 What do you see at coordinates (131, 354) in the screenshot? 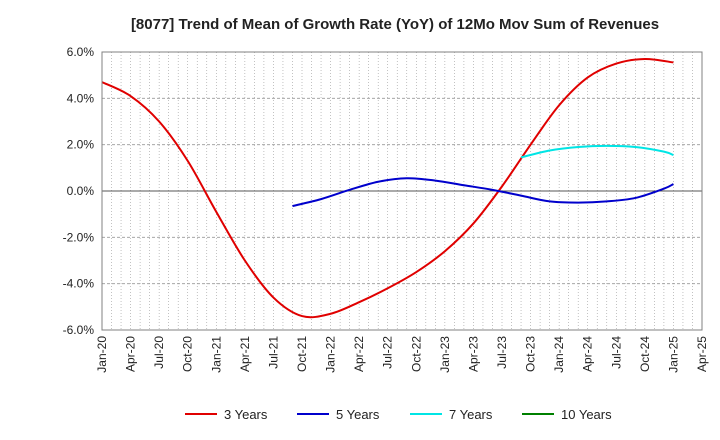
I see `x-tick-label: Apr-20` at bounding box center [131, 354].